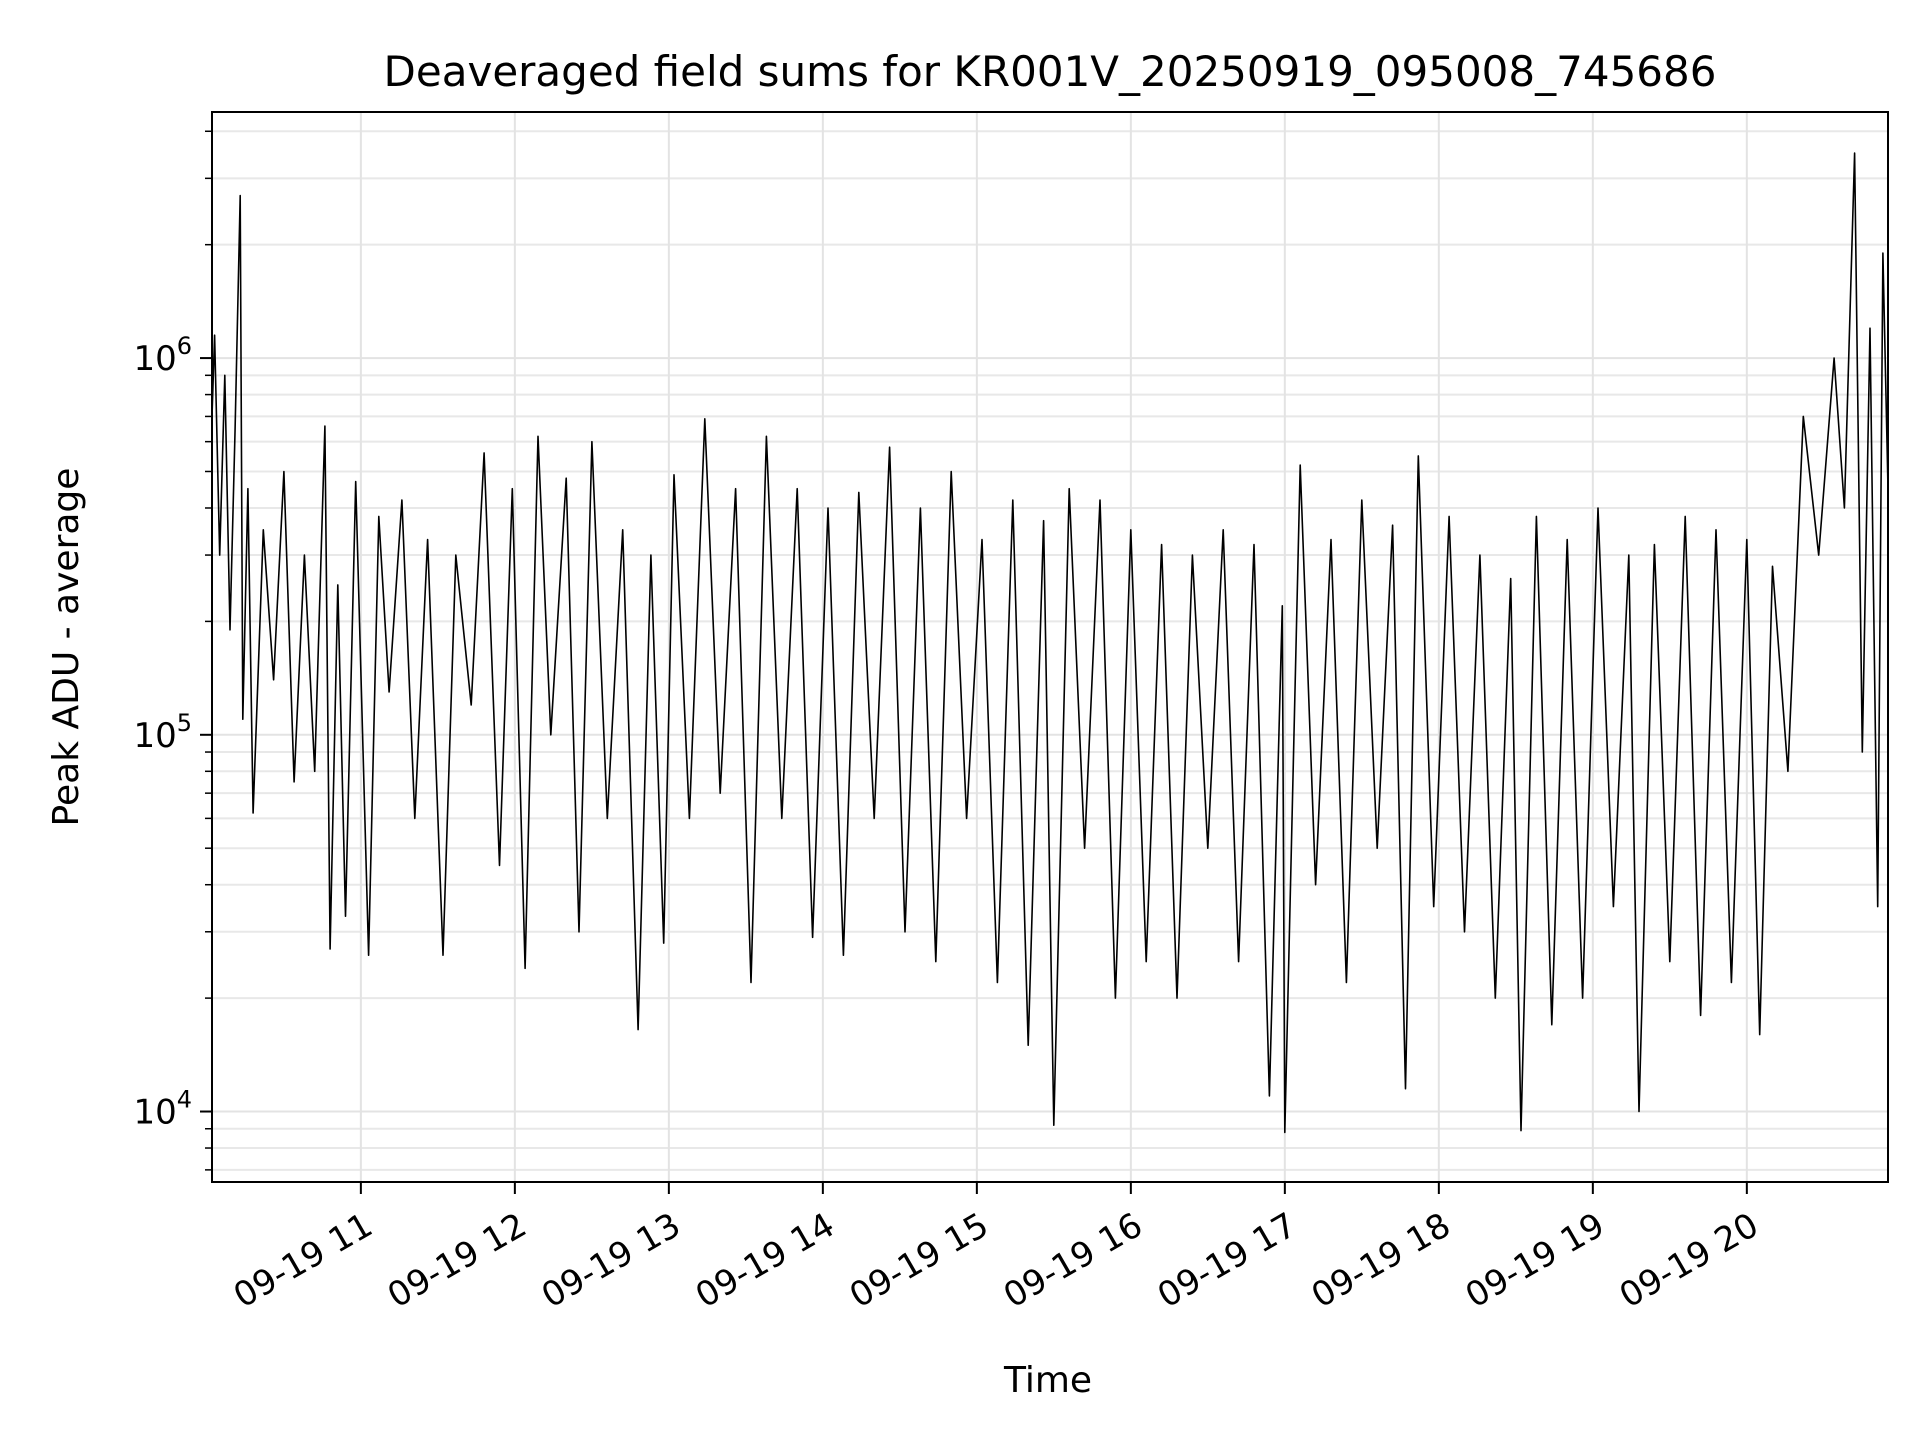  Describe the element at coordinates (66, 647) in the screenshot. I see `y-axis-label: Peak ADU - average` at that location.